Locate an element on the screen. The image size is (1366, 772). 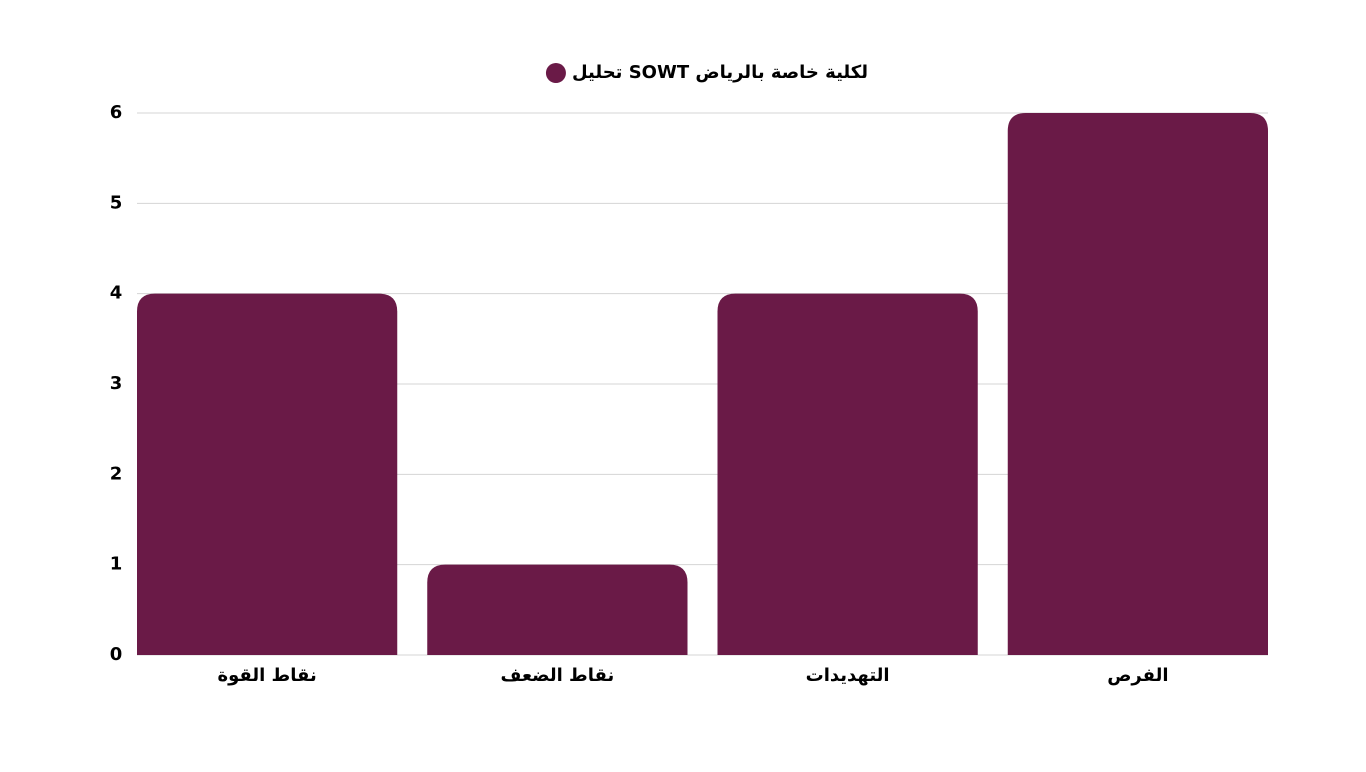
x-tick-label: نقاط الضعف is located at coordinates (558, 675).